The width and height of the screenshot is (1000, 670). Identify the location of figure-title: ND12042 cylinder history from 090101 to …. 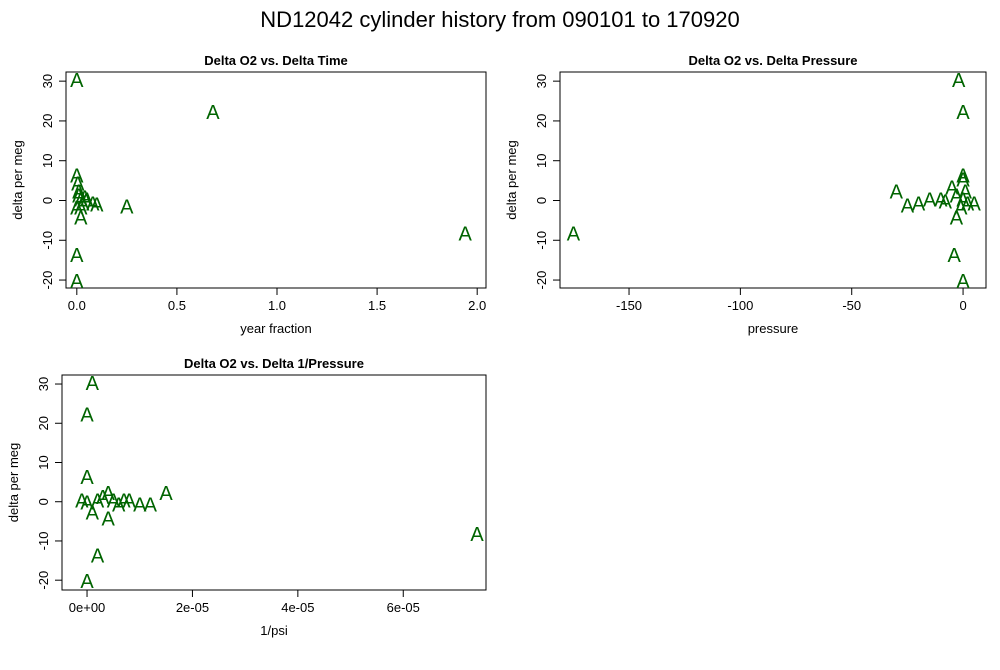
(499, 19).